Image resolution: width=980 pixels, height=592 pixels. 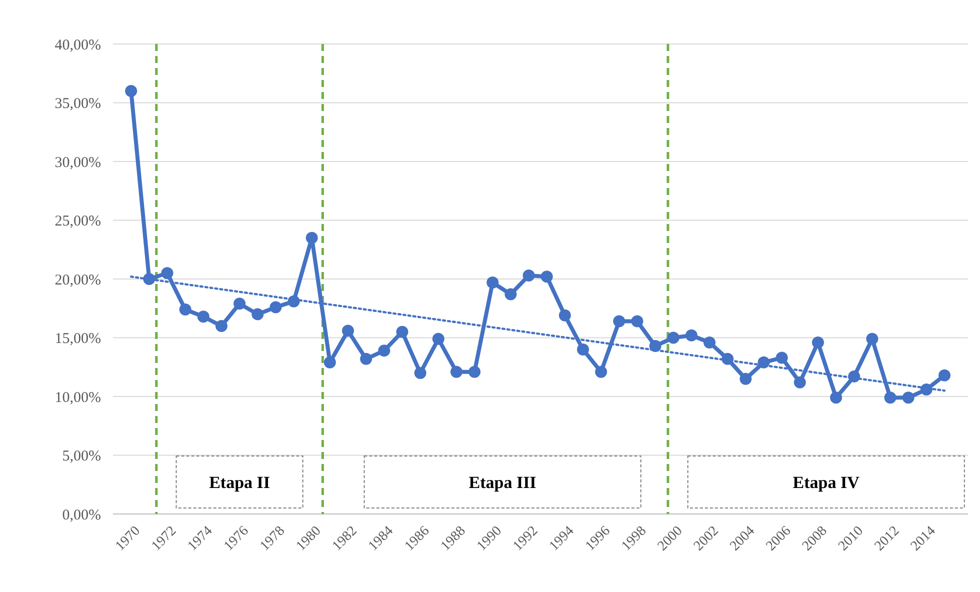 What do you see at coordinates (77, 222) in the screenshot?
I see `y-tick-label: 25,00%` at bounding box center [77, 222].